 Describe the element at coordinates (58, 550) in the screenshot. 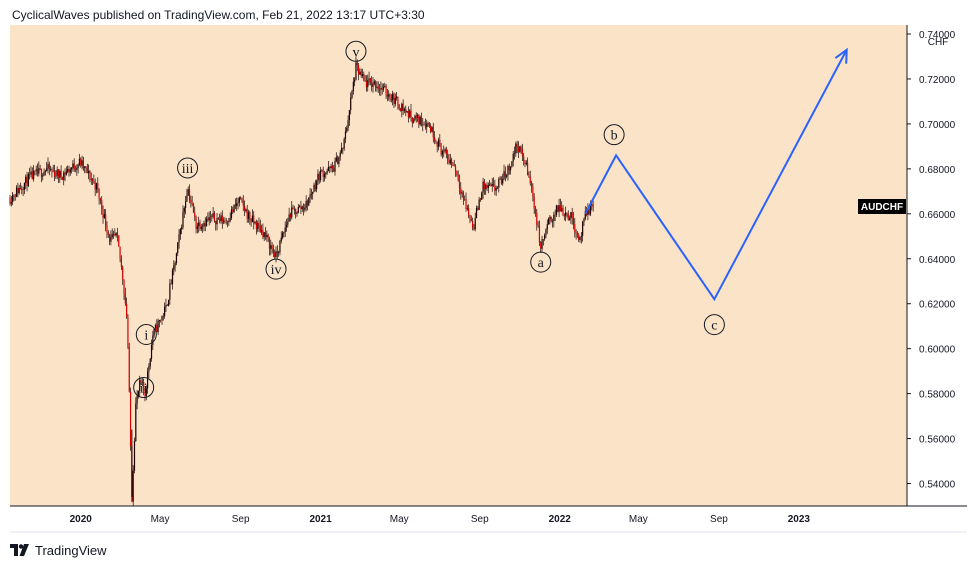

I see `footer: TradingView` at that location.